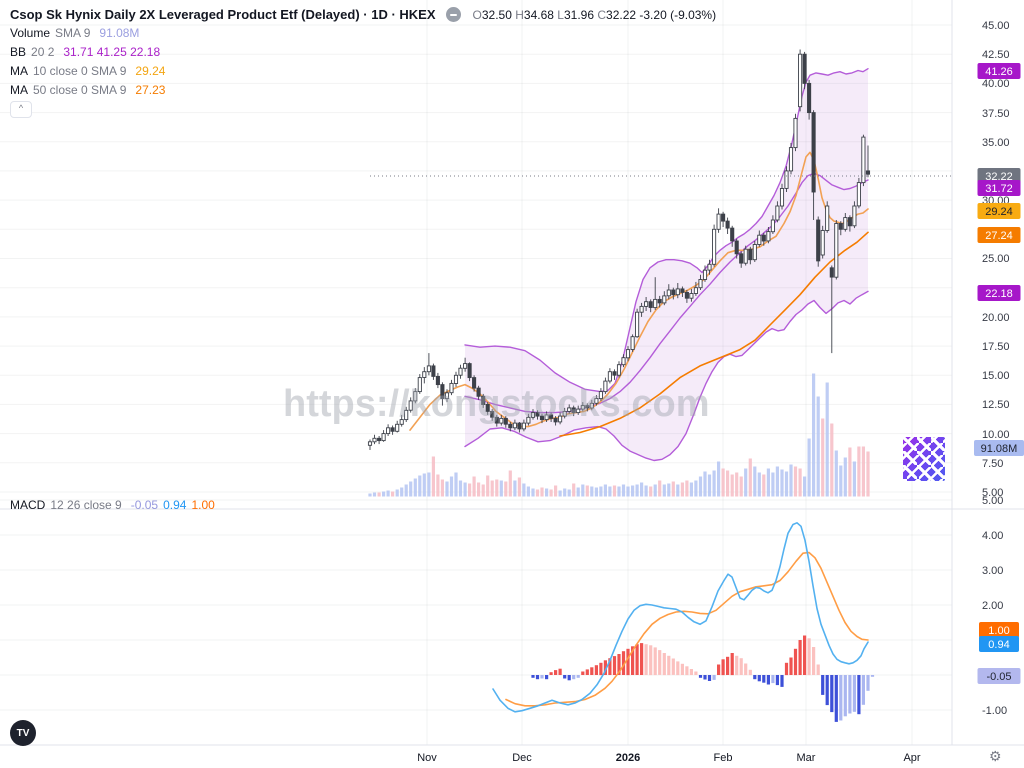 The image size is (1024, 768). Describe the element at coordinates (911, 758) in the screenshot. I see `svg-text: Apr` at that location.